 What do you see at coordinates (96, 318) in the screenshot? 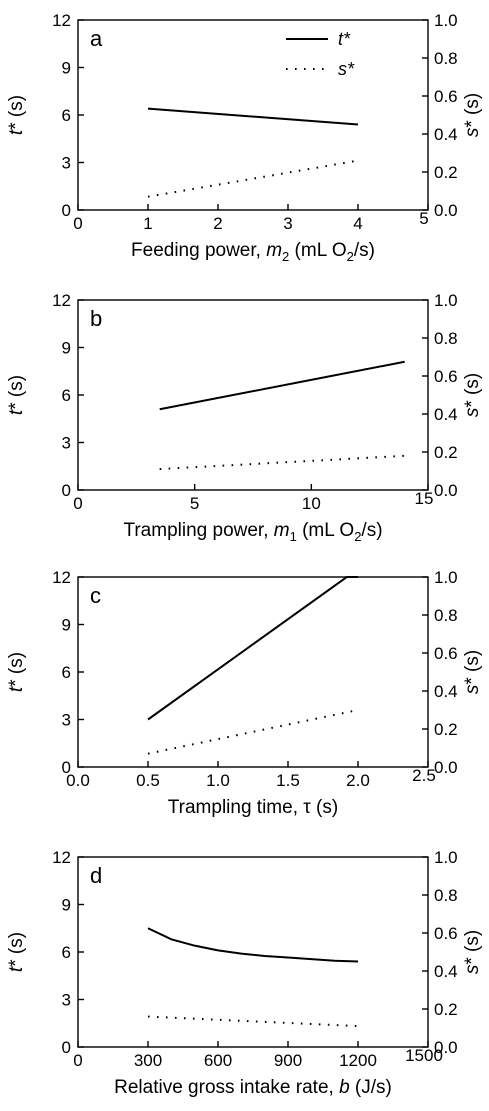
I see `panel-letter: b` at bounding box center [96, 318].